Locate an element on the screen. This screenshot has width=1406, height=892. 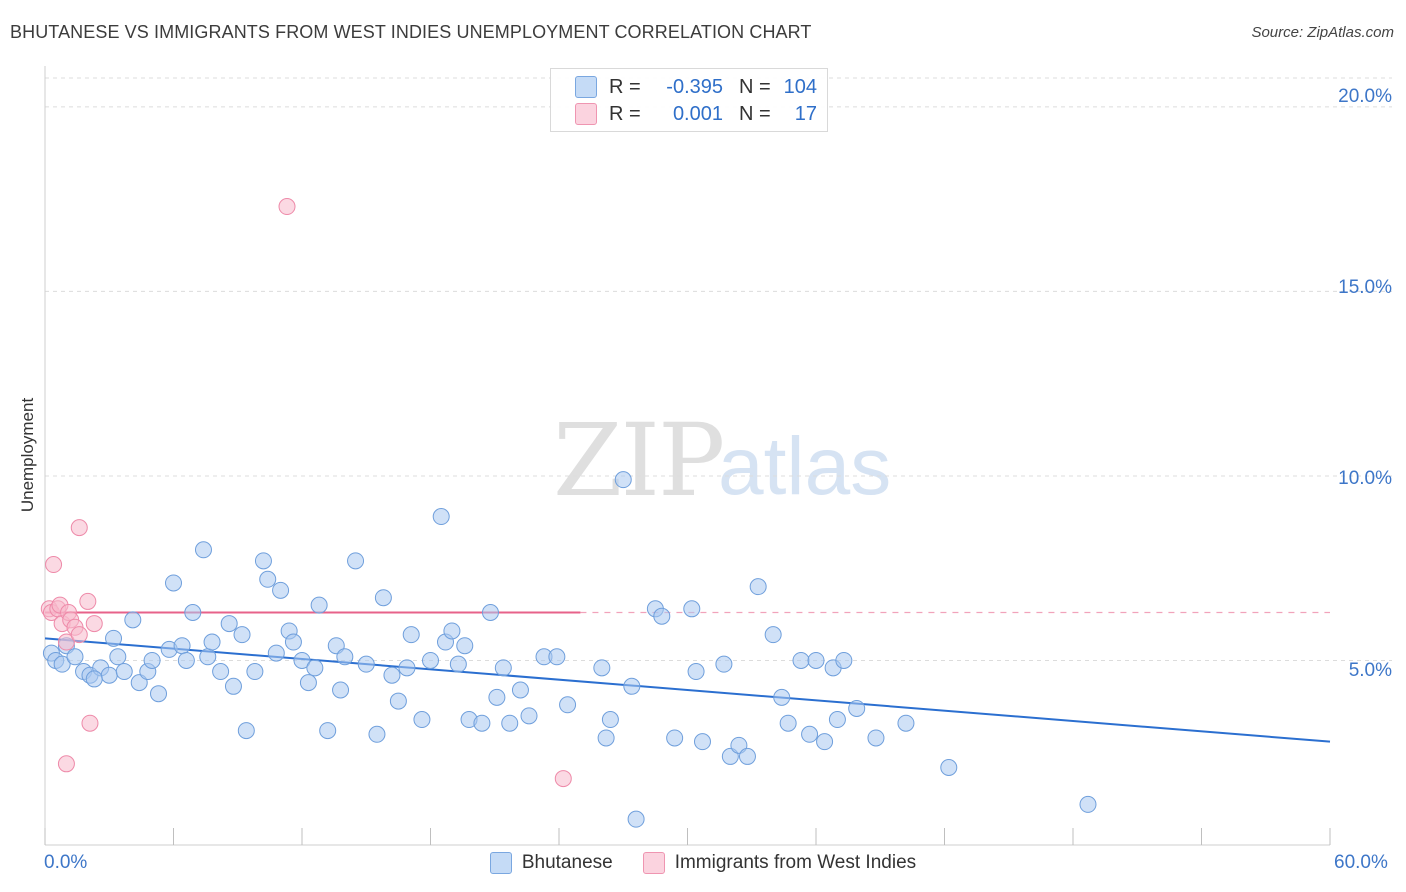
y-tick-label-20: 20.0% is located at coordinates (1365, 96).